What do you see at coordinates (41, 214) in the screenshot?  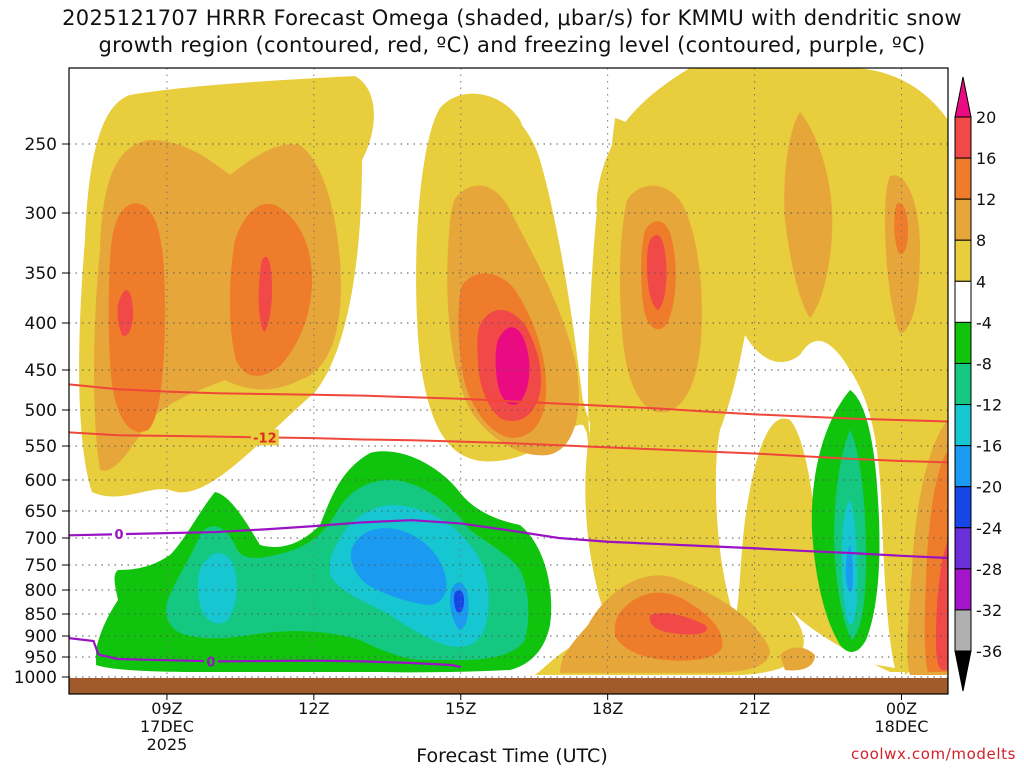 I see `y-tick-label: 300` at bounding box center [41, 214].